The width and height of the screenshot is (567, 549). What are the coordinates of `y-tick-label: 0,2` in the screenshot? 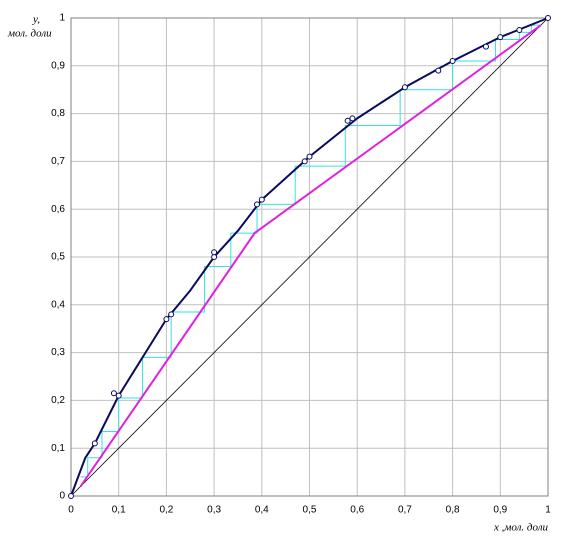 It's located at (58, 400).